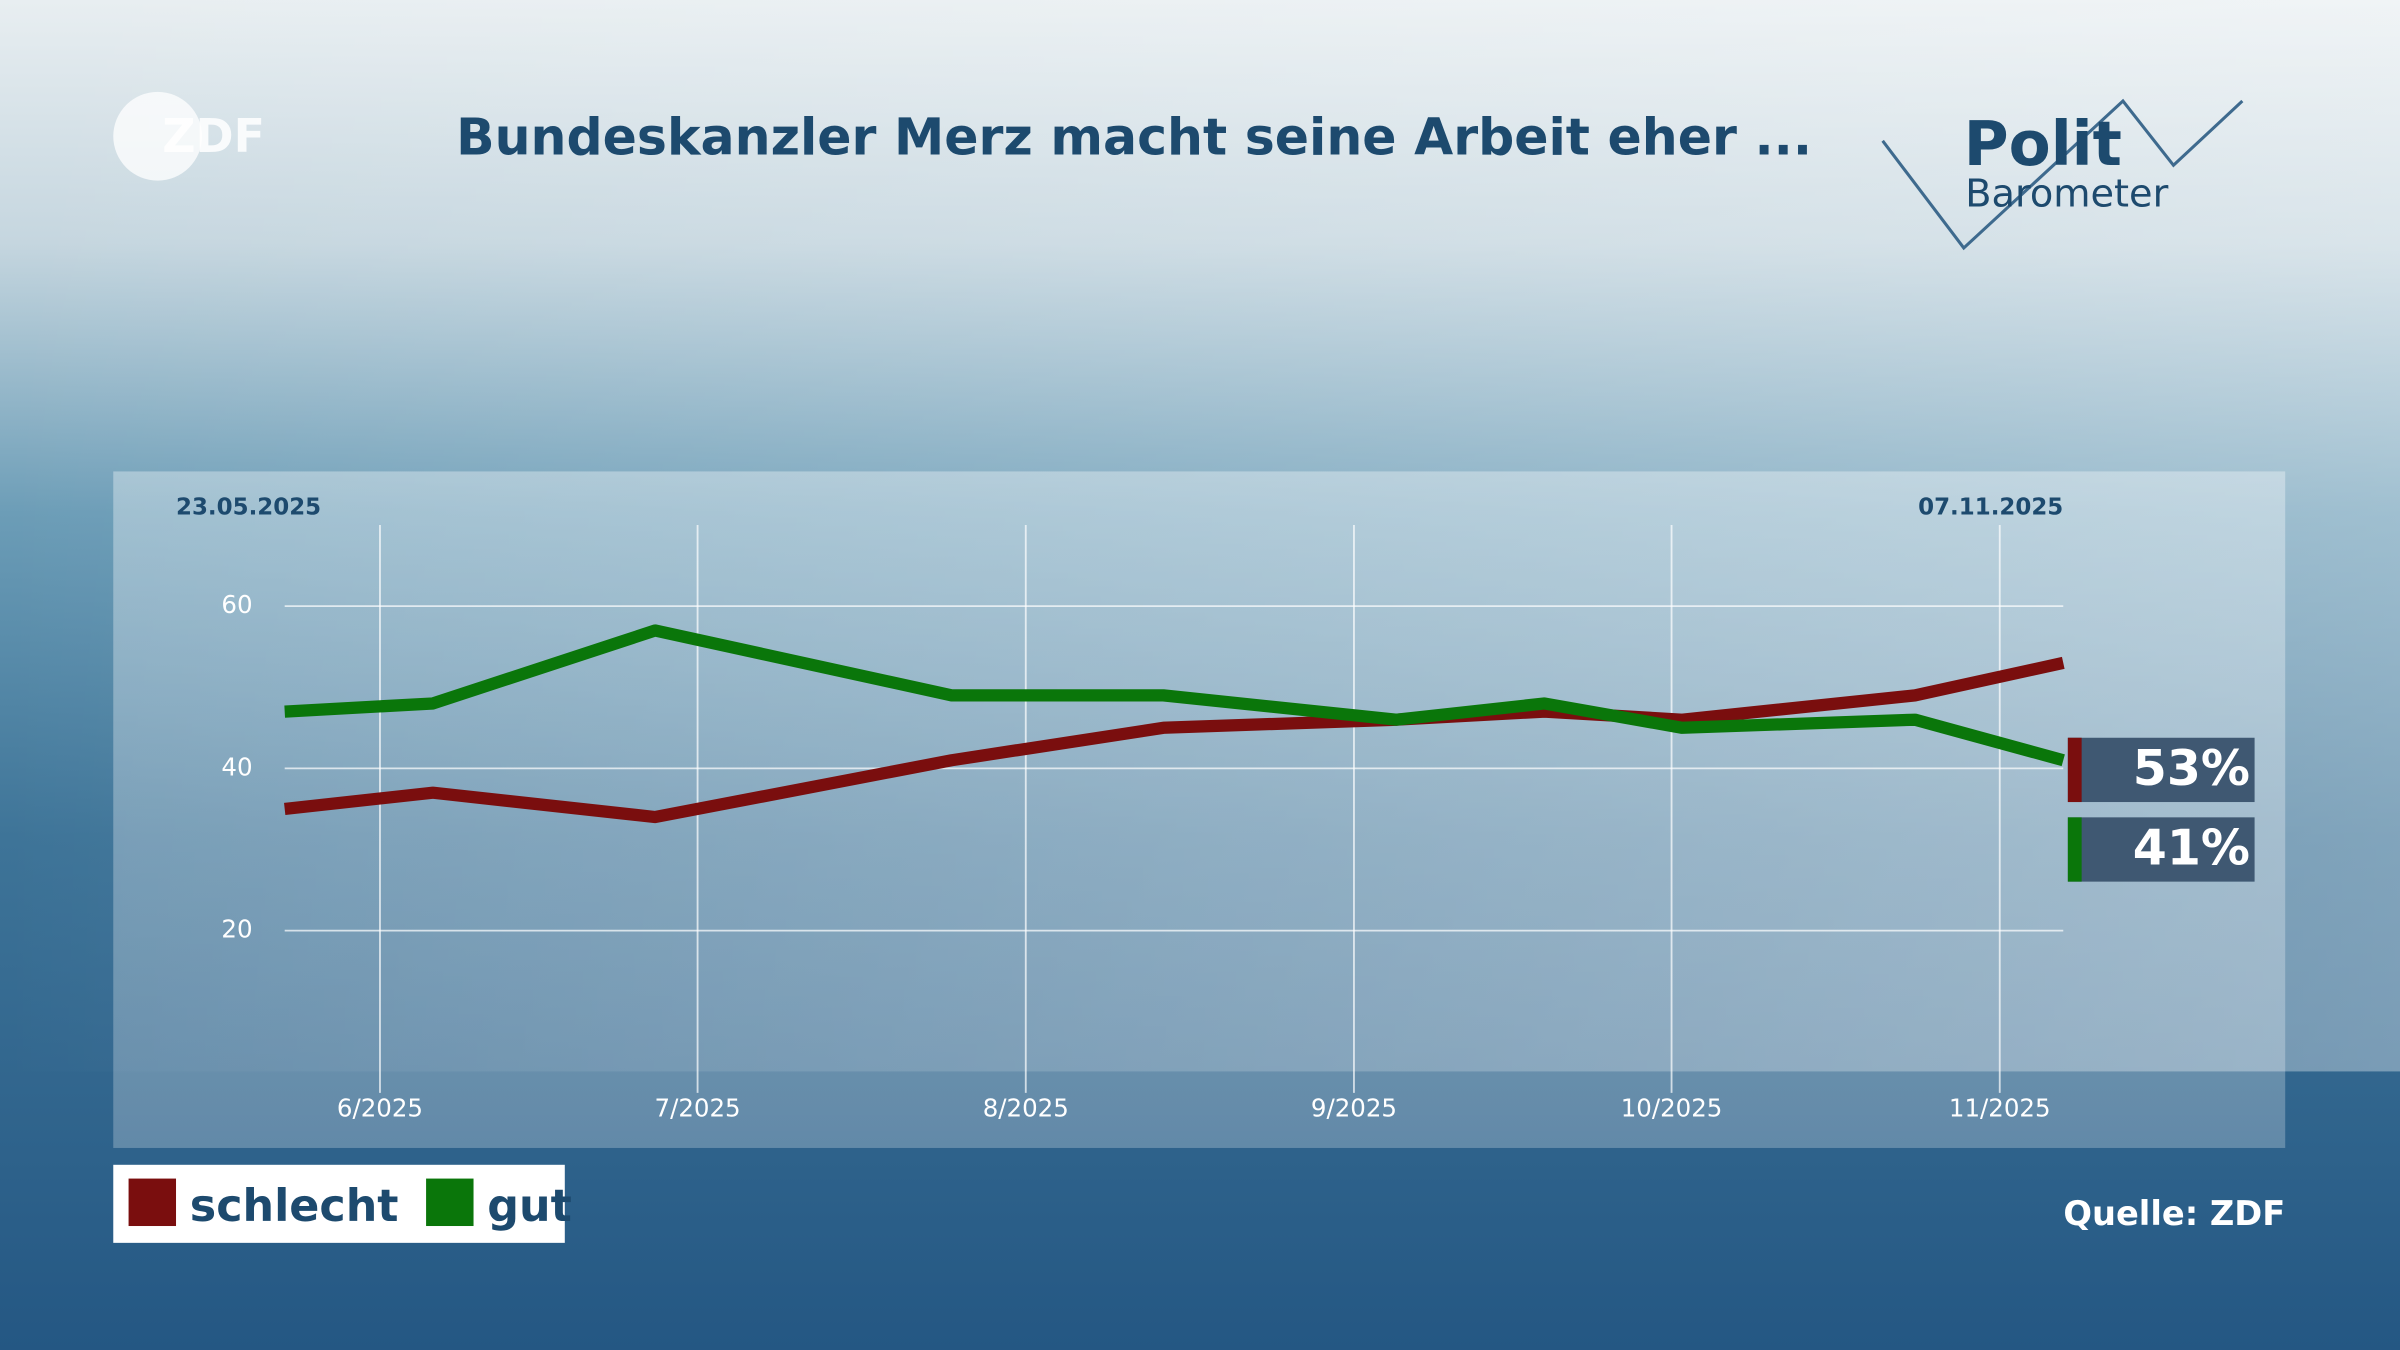 This screenshot has width=2400, height=1350. What do you see at coordinates (698, 1108) in the screenshot?
I see `x-tick-label: 7/2025` at bounding box center [698, 1108].